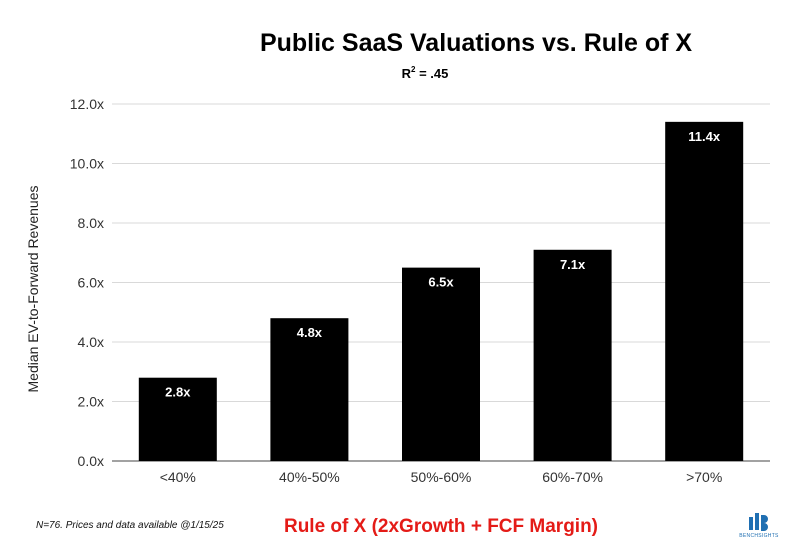 This screenshot has height=548, width=800. I want to click on brand-logo: BENCHSIGHTS, so click(759, 526).